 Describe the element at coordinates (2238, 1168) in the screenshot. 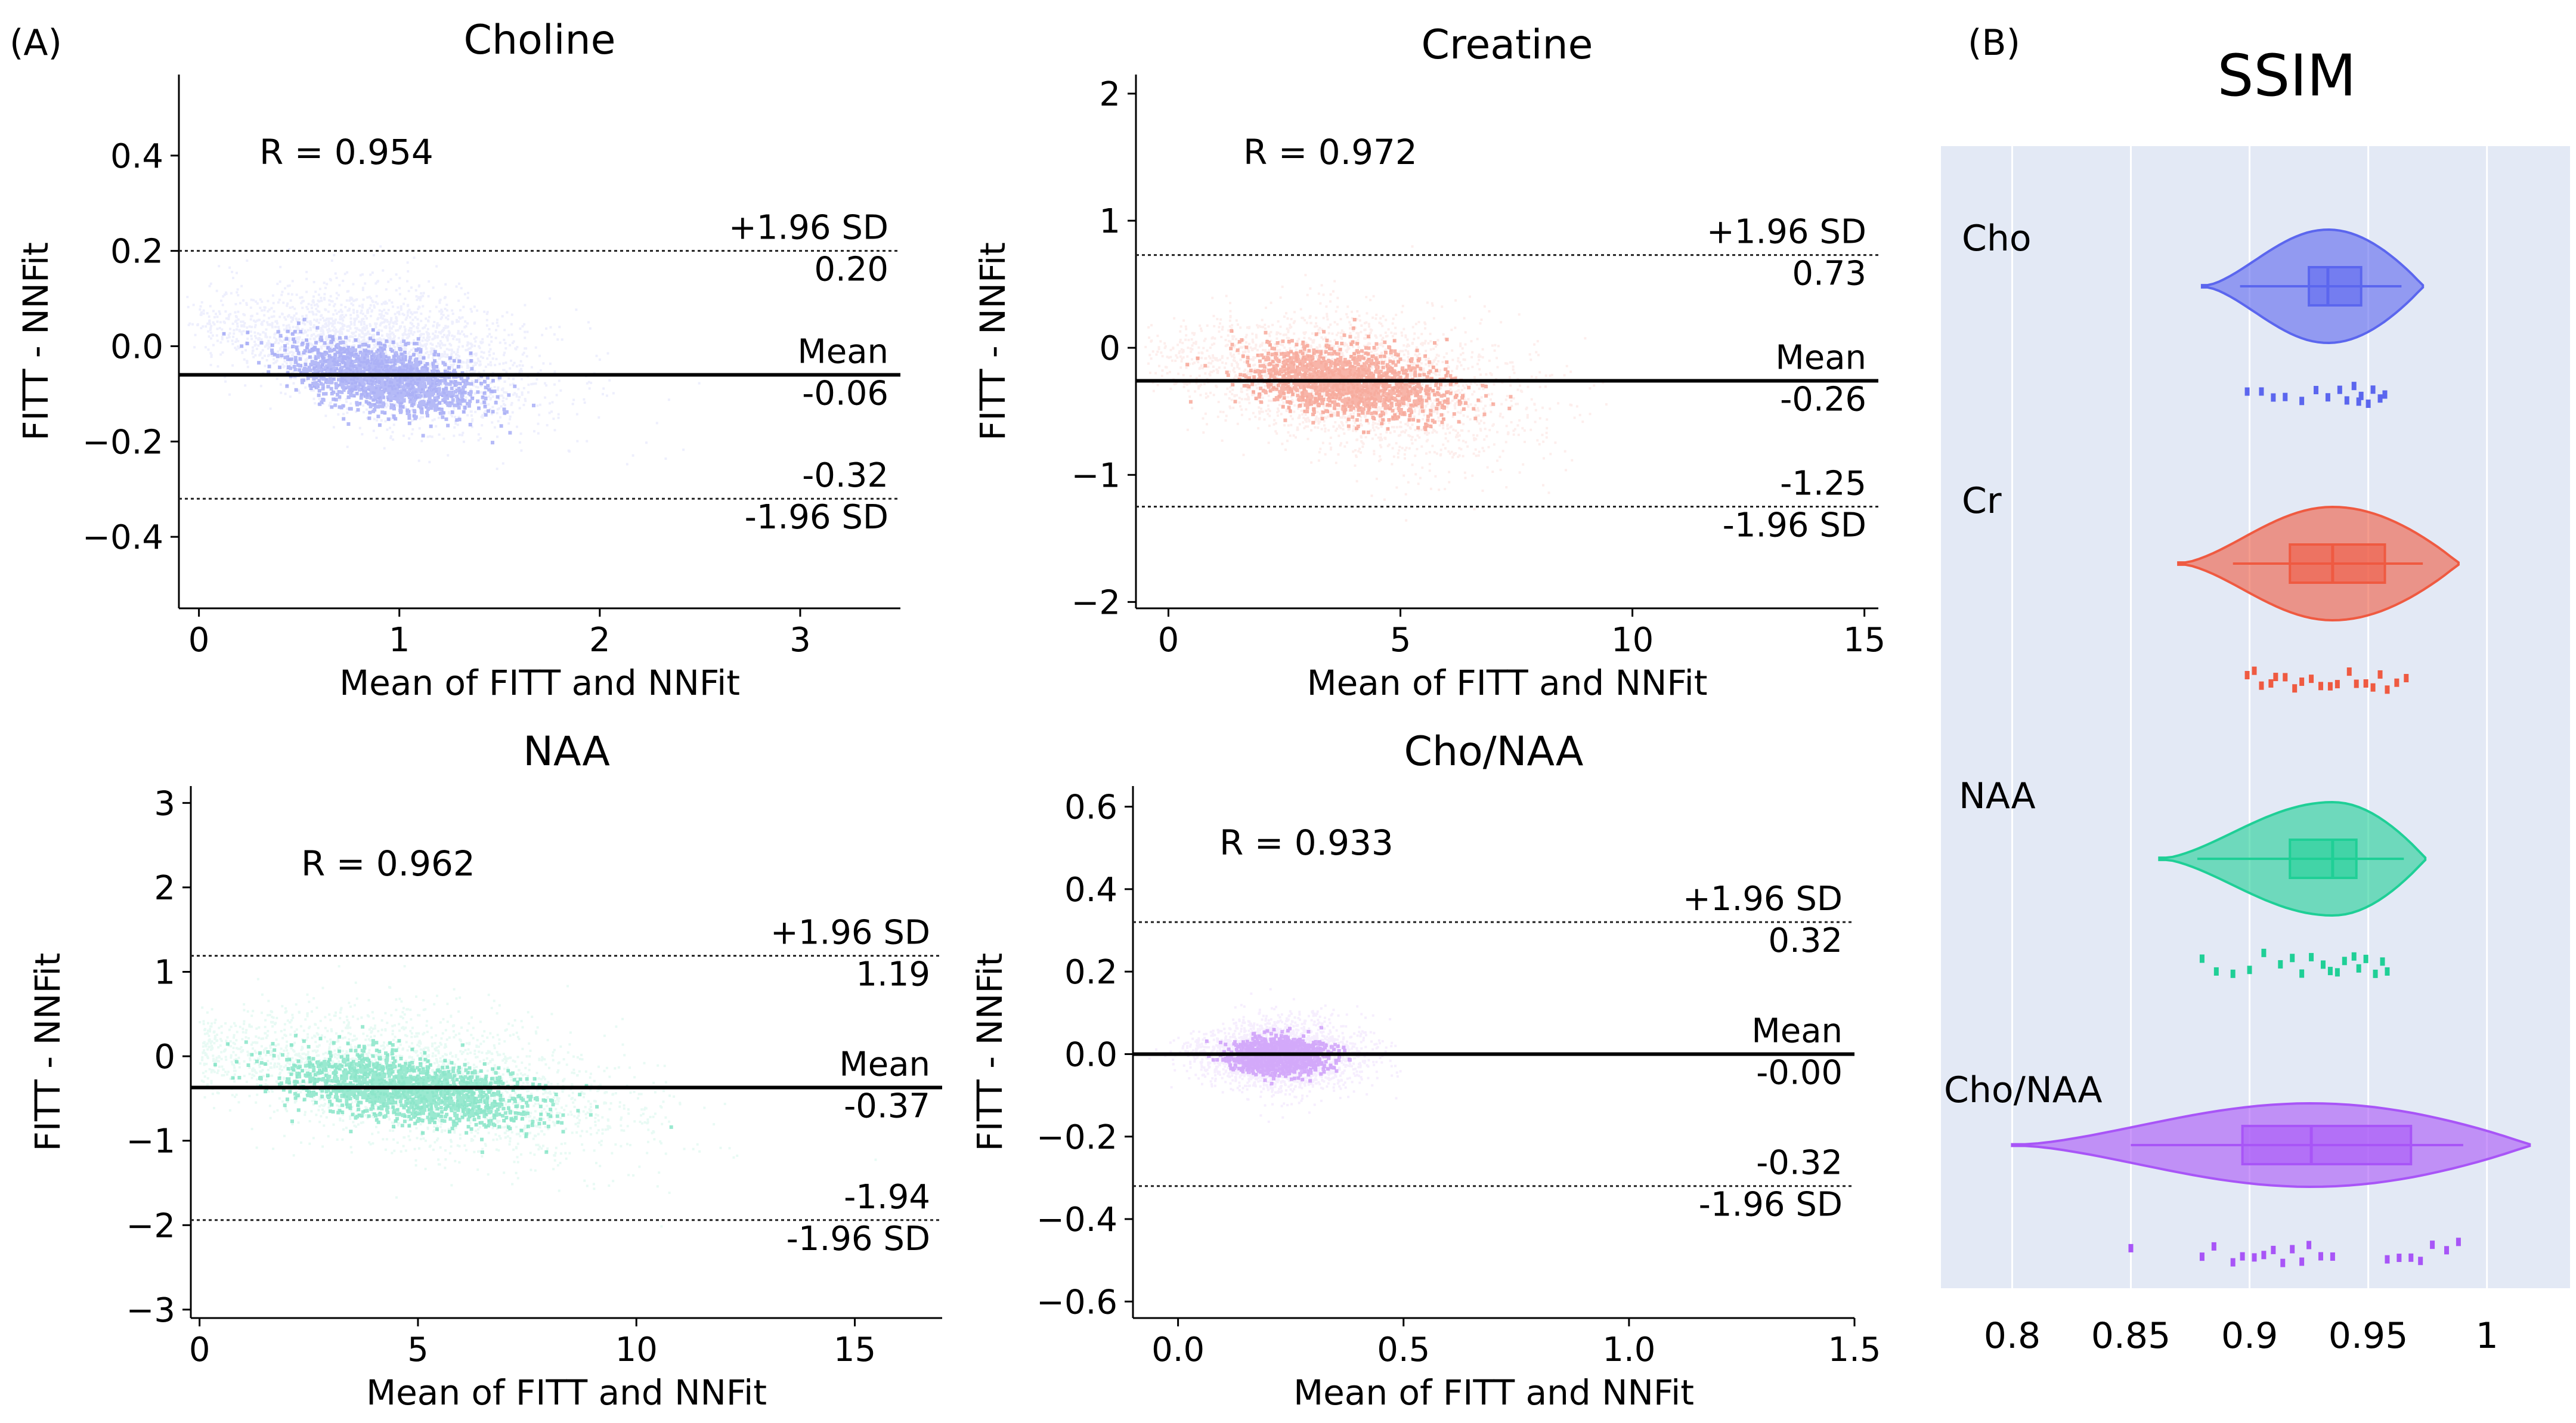

I see `violin-cho-naa: Cho/NAA` at that location.